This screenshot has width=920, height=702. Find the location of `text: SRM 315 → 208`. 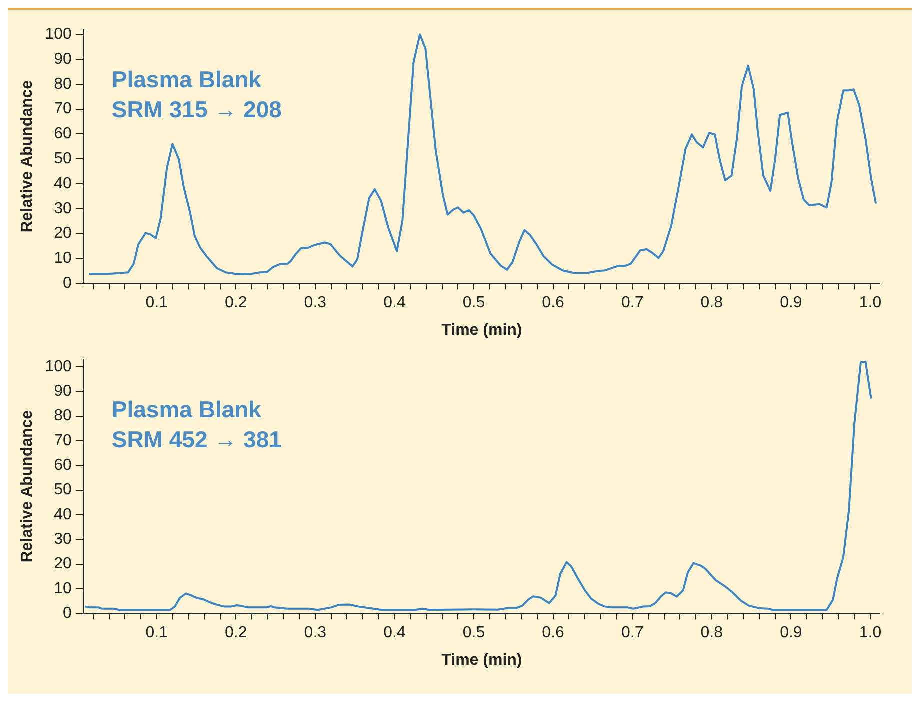

text: SRM 315 → 208 is located at coordinates (197, 109).